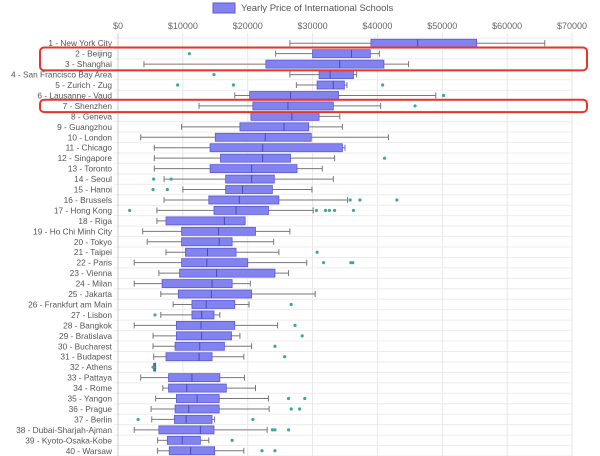 The height and width of the screenshot is (456, 600). Describe the element at coordinates (93, 242) in the screenshot. I see `category-label-20-tokyo: 20 - Tokyo` at that location.